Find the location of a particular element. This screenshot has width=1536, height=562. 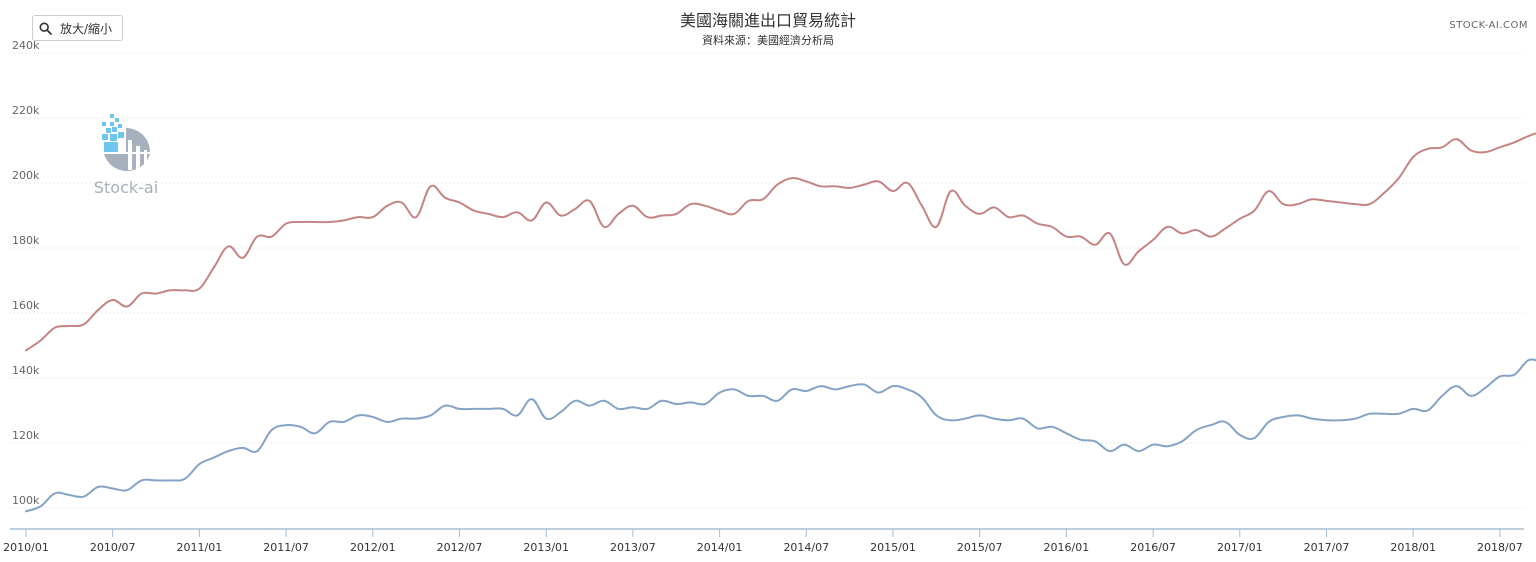

search-icon is located at coordinates (45, 28).